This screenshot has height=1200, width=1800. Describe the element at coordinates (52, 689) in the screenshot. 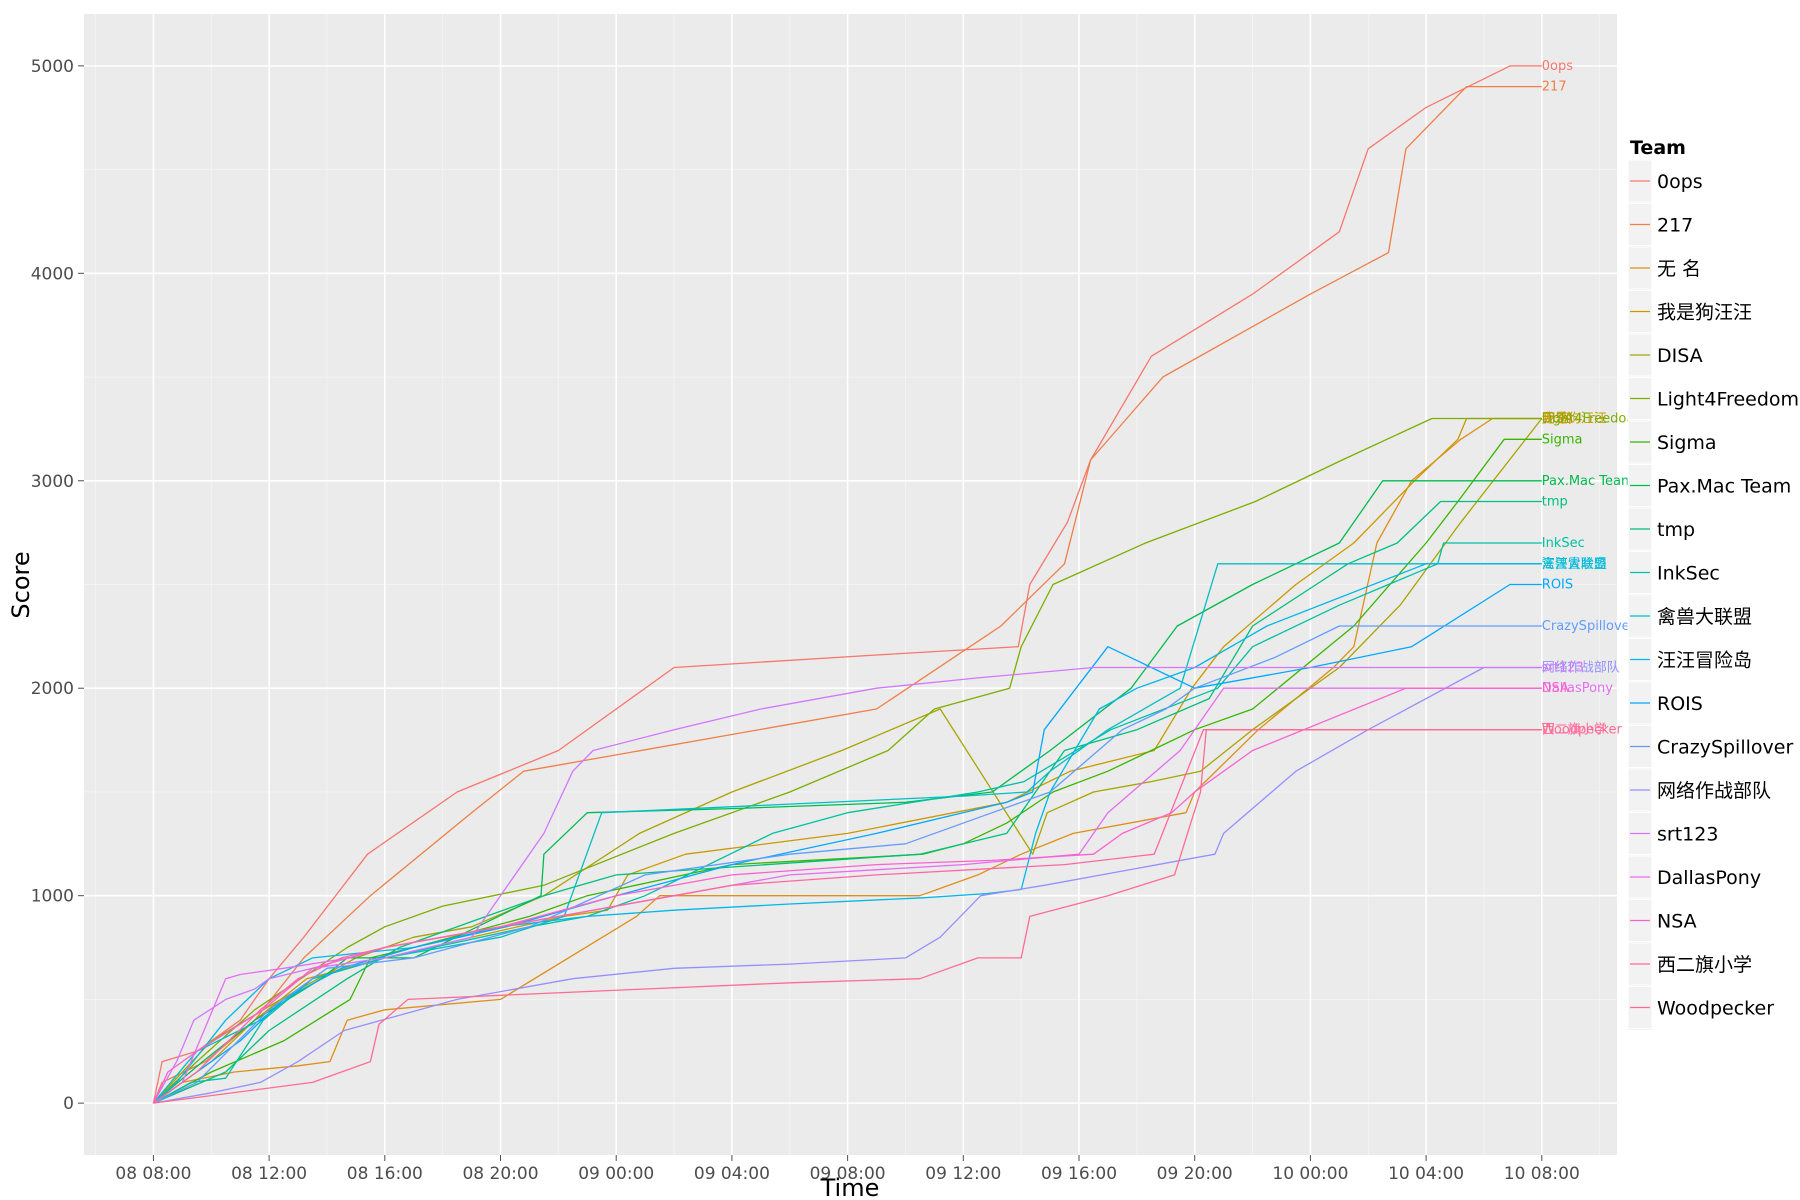

I see `y-tick-label: 2000` at that location.